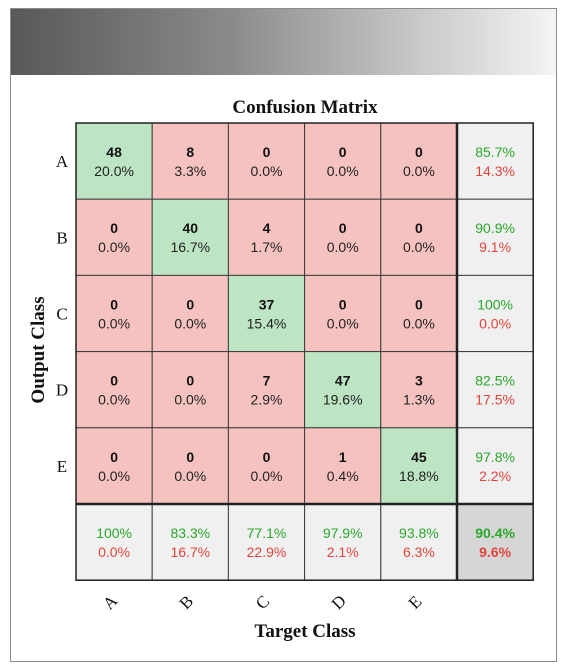  What do you see at coordinates (267, 381) in the screenshot?
I see `cell-count: 7` at bounding box center [267, 381].